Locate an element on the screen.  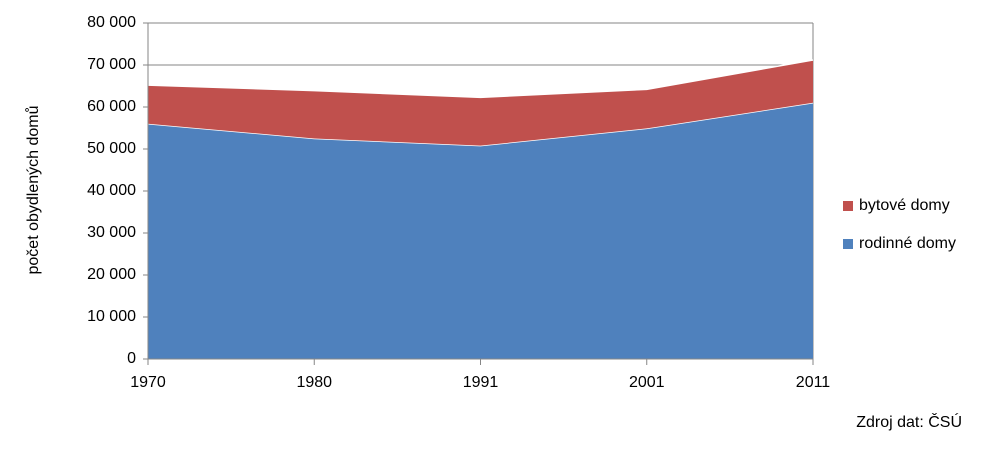
y-tick-label: 0 is located at coordinates (131, 358).